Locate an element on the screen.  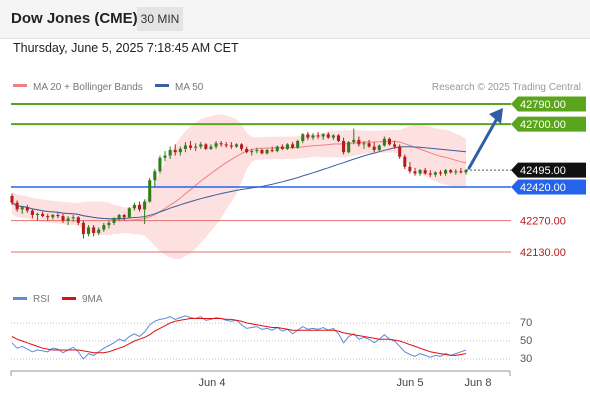
level-tag-42420.00: 42420.00 is located at coordinates (548, 187).